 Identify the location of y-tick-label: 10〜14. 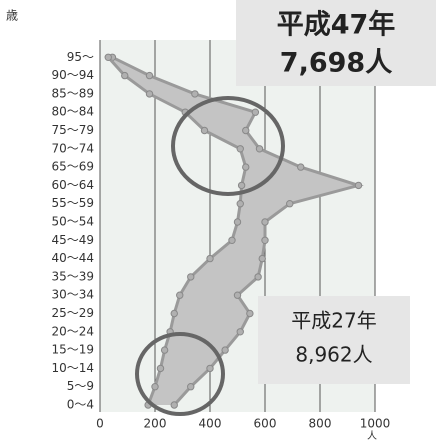
(72, 368).